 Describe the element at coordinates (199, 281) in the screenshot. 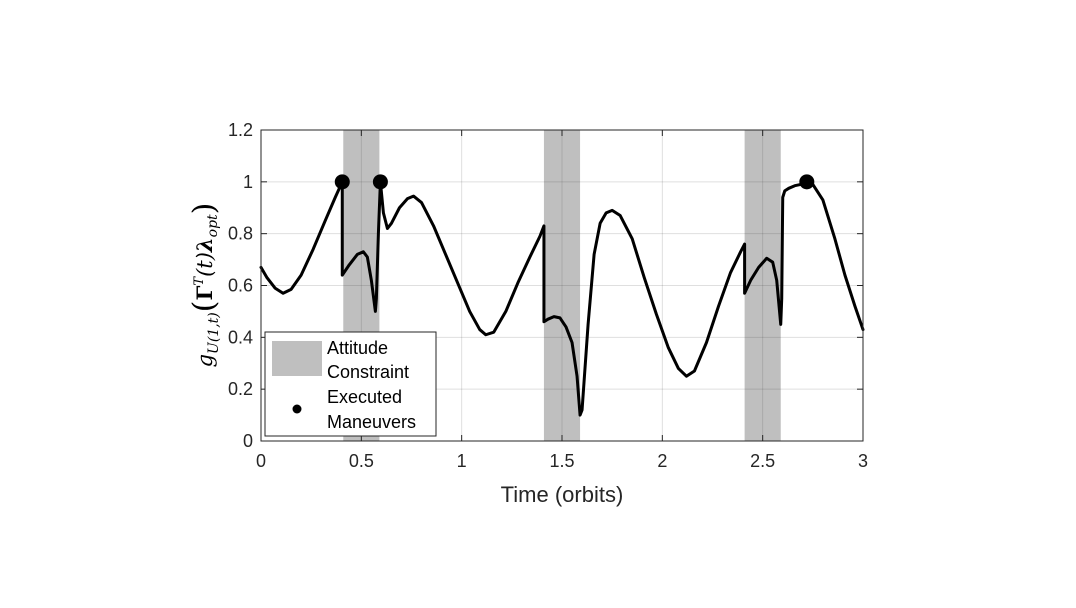

I see `ylabel-superscript: T` at that location.